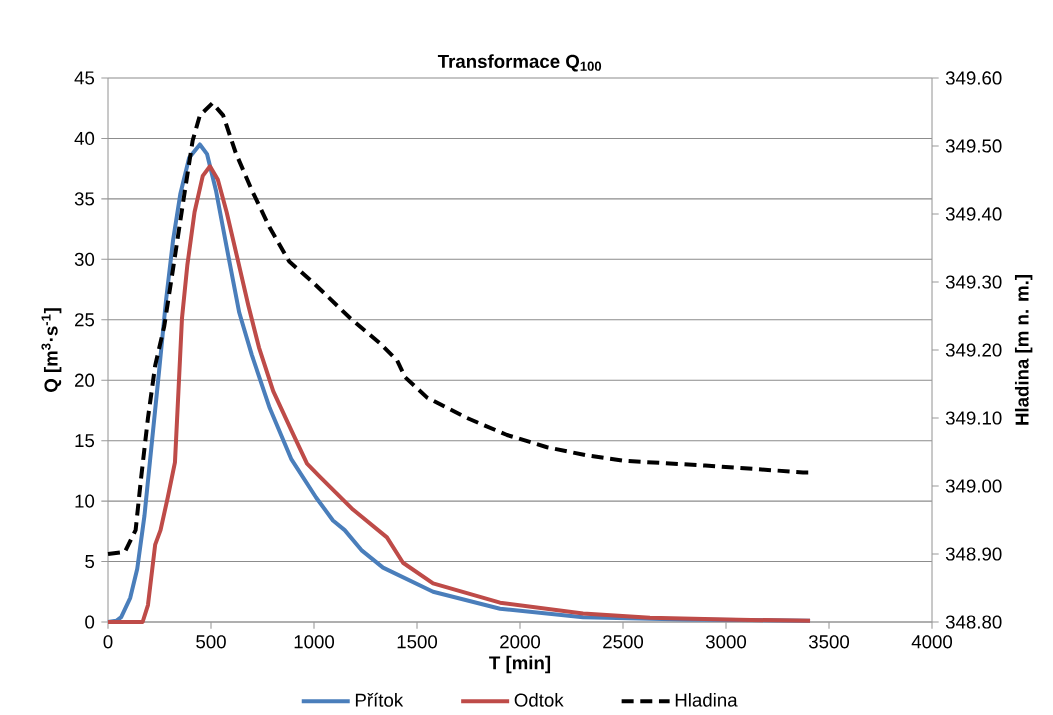  What do you see at coordinates (973, 622) in the screenshot?
I see `y2-tick-label: 348.80` at bounding box center [973, 622].